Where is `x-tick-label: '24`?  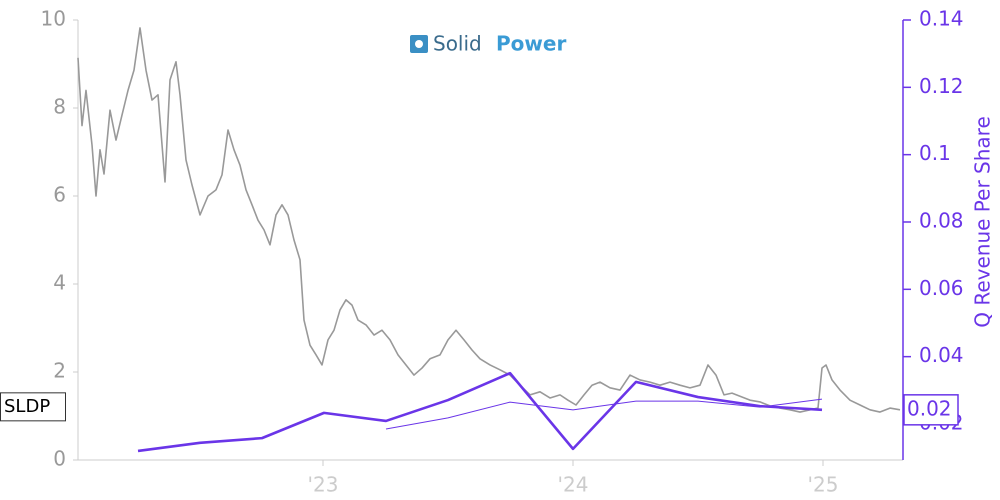
x-tick-label: '24 is located at coordinates (573, 485).